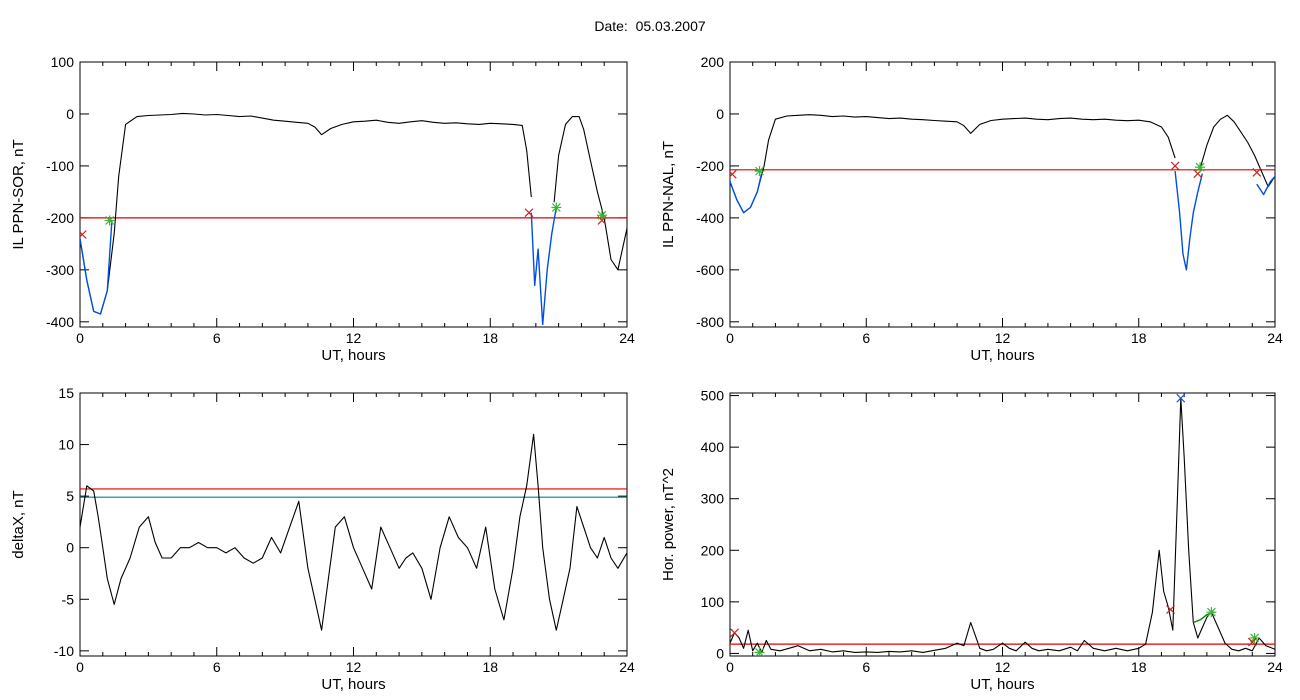 The height and width of the screenshot is (700, 1300). Describe the element at coordinates (68, 599) in the screenshot. I see `y-tick-label: -5` at that location.